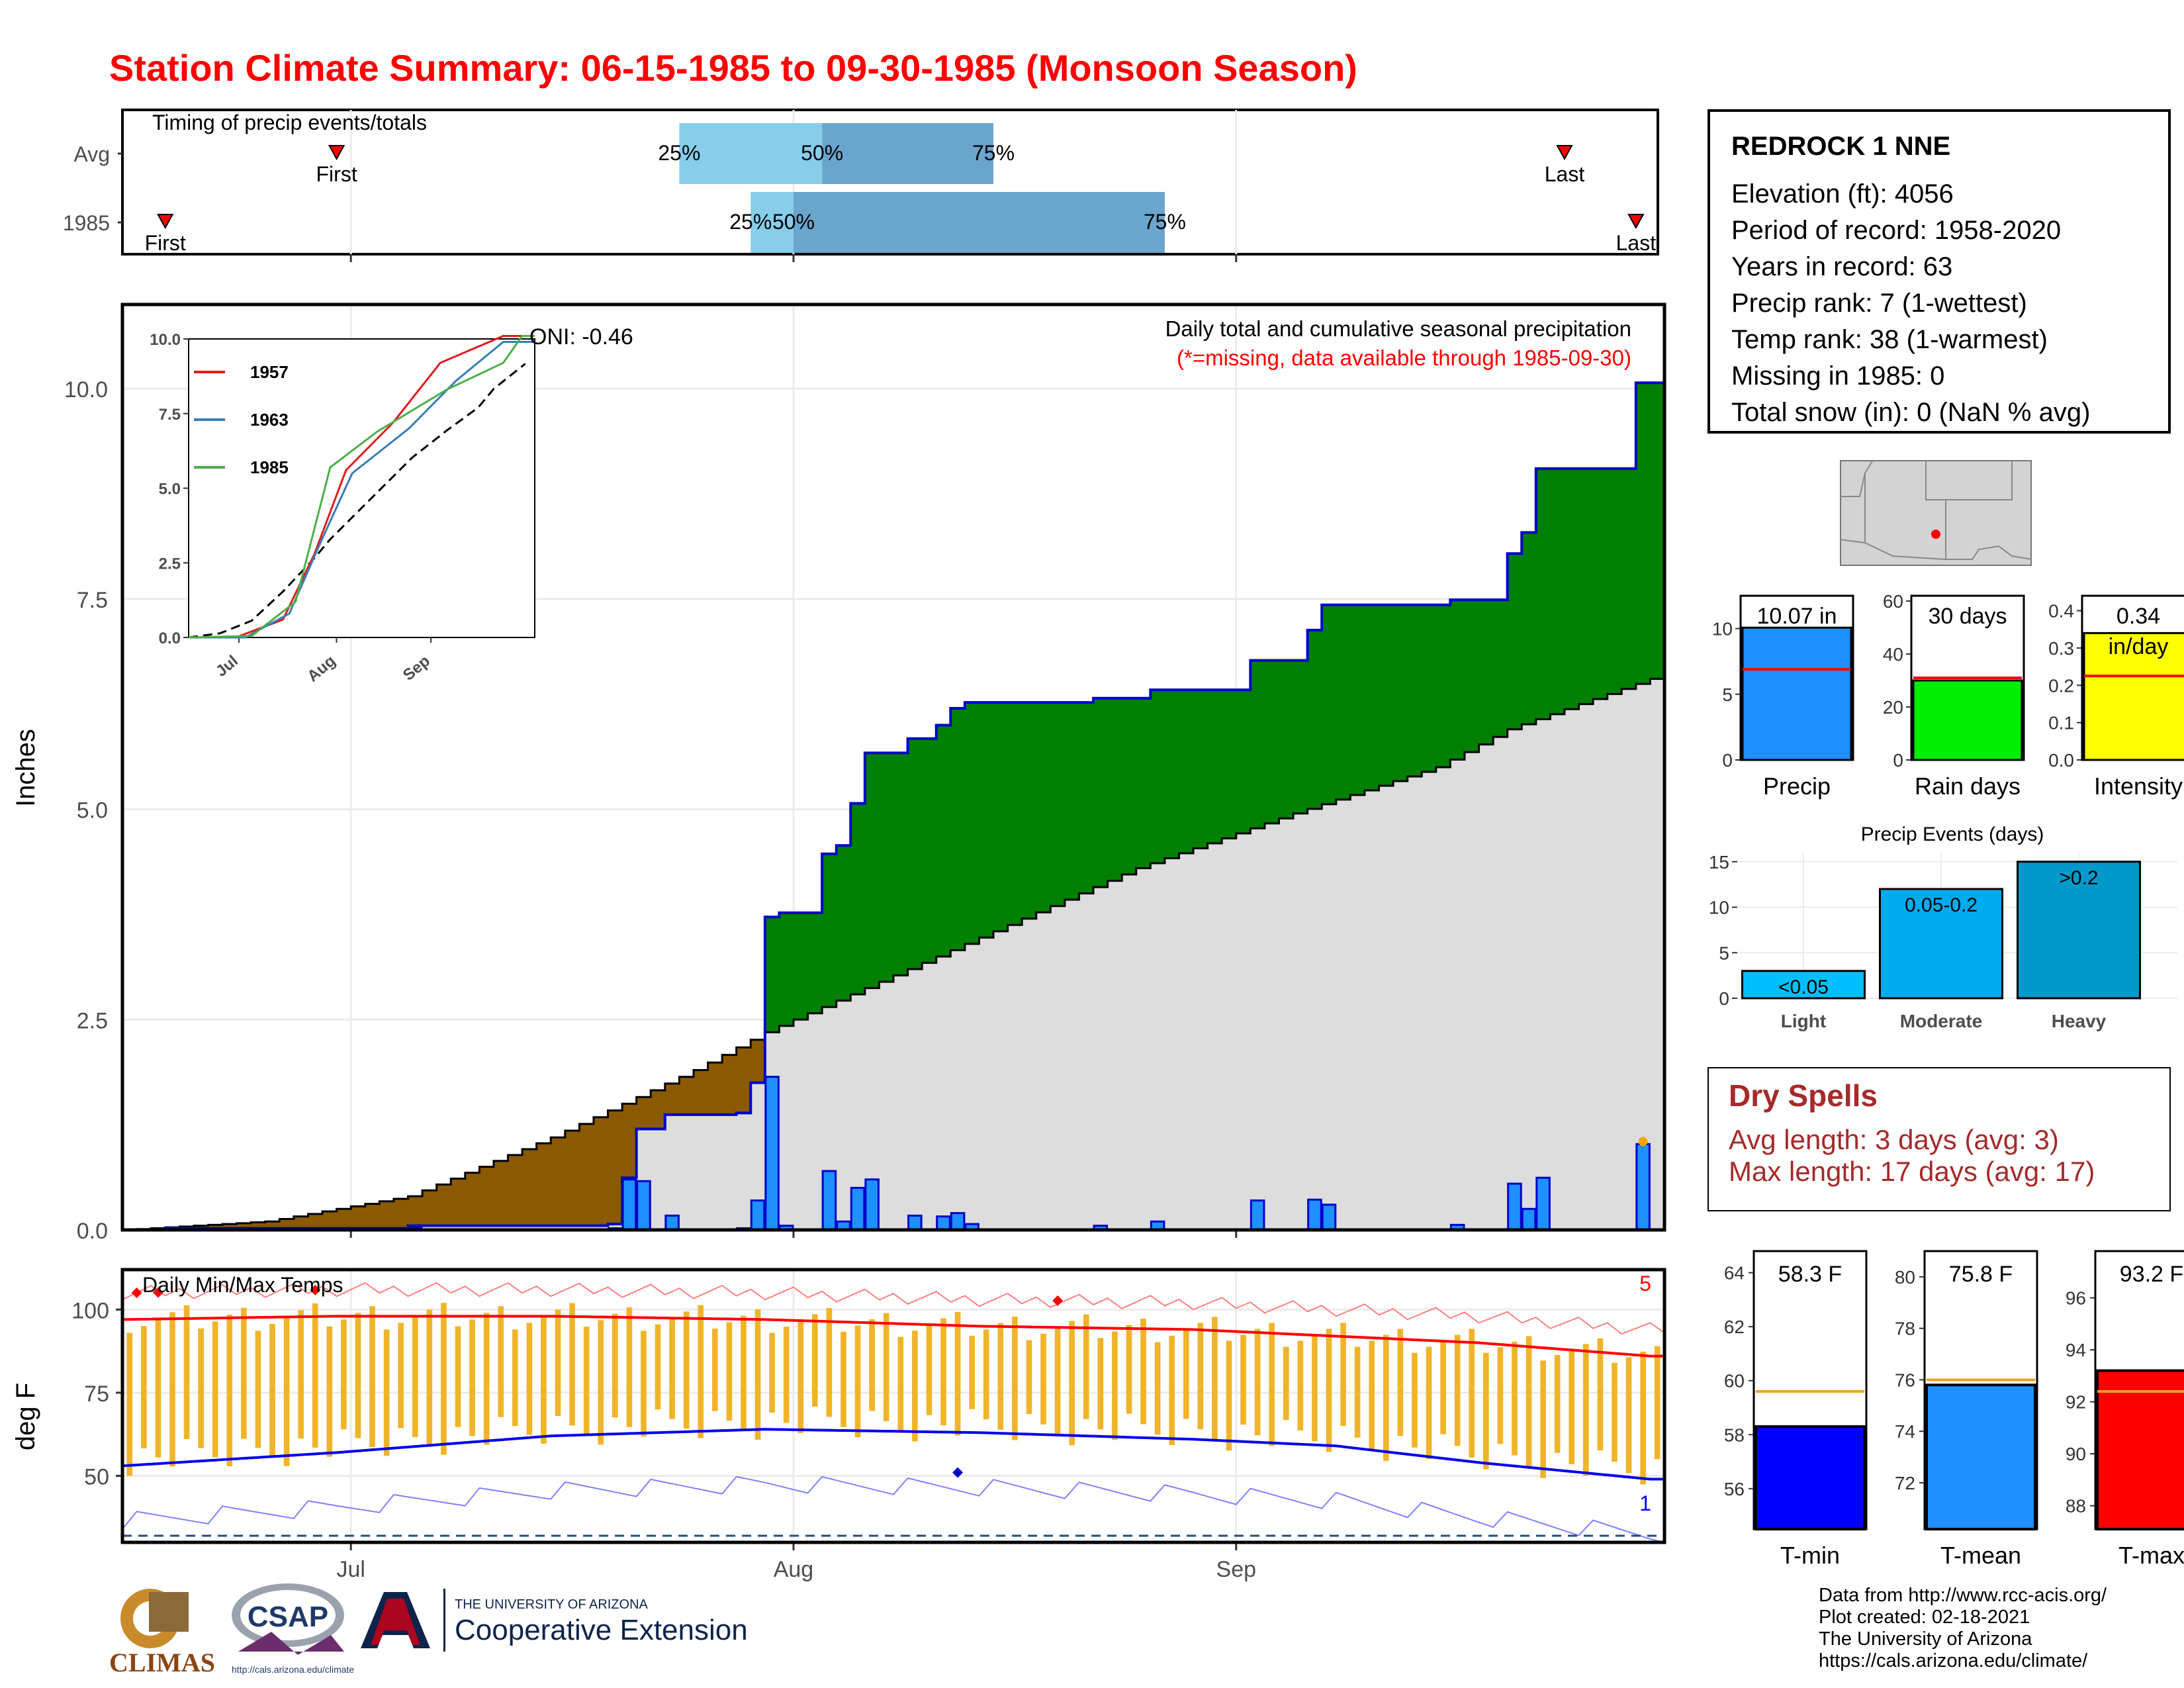 This screenshot has width=2184, height=1688. Describe the element at coordinates (1981, 1274) in the screenshot. I see `temp-sum-value-label: 75.8 F` at that location.